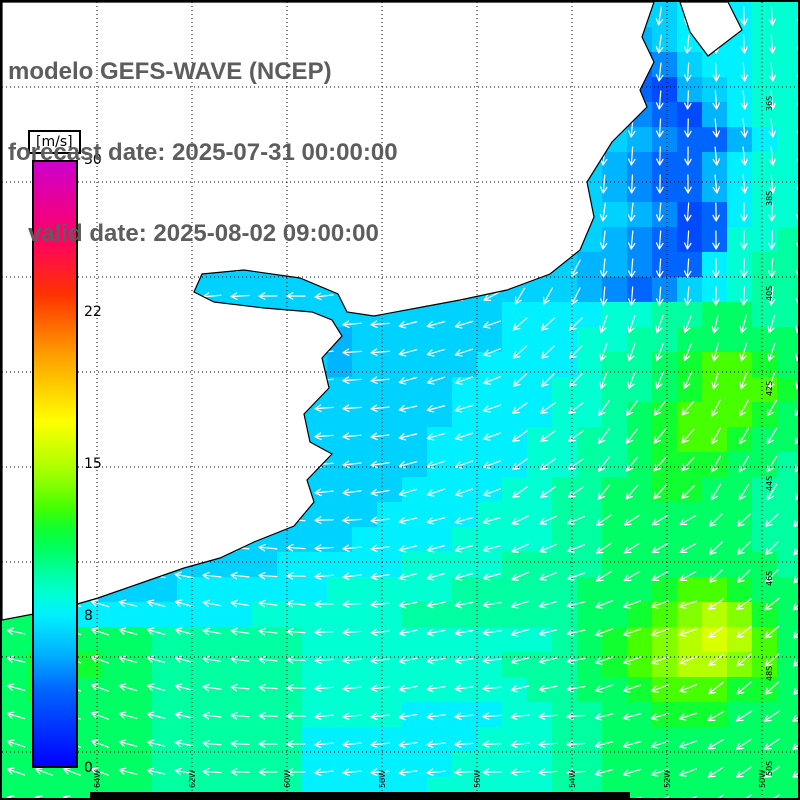 This screenshot has width=800, height=800. I want to click on model-title: modelo GEFS-WAVE (NCEP), so click(170, 71).